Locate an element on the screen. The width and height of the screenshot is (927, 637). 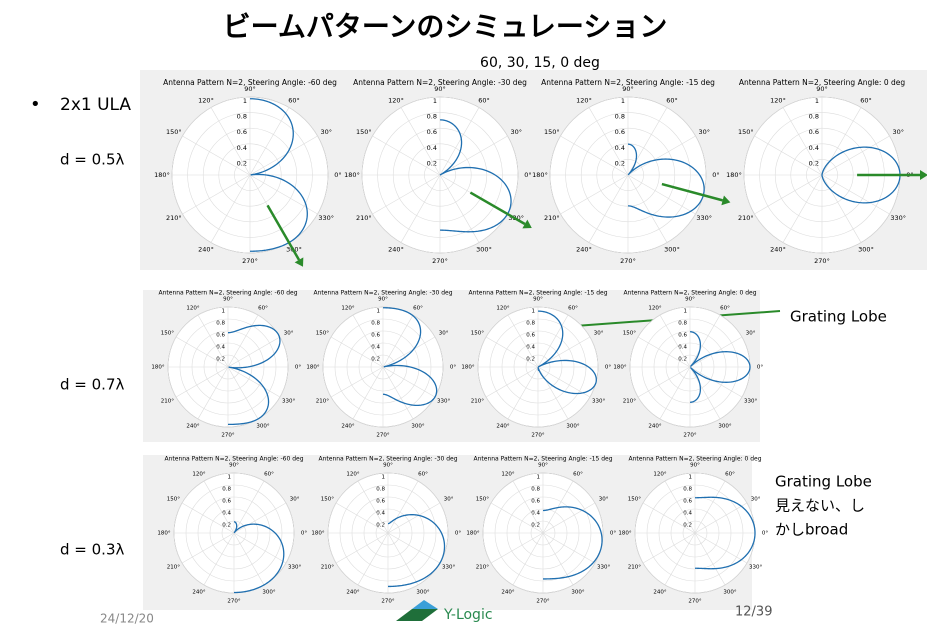
radial-tick-label: 1 is located at coordinates (245, 101).